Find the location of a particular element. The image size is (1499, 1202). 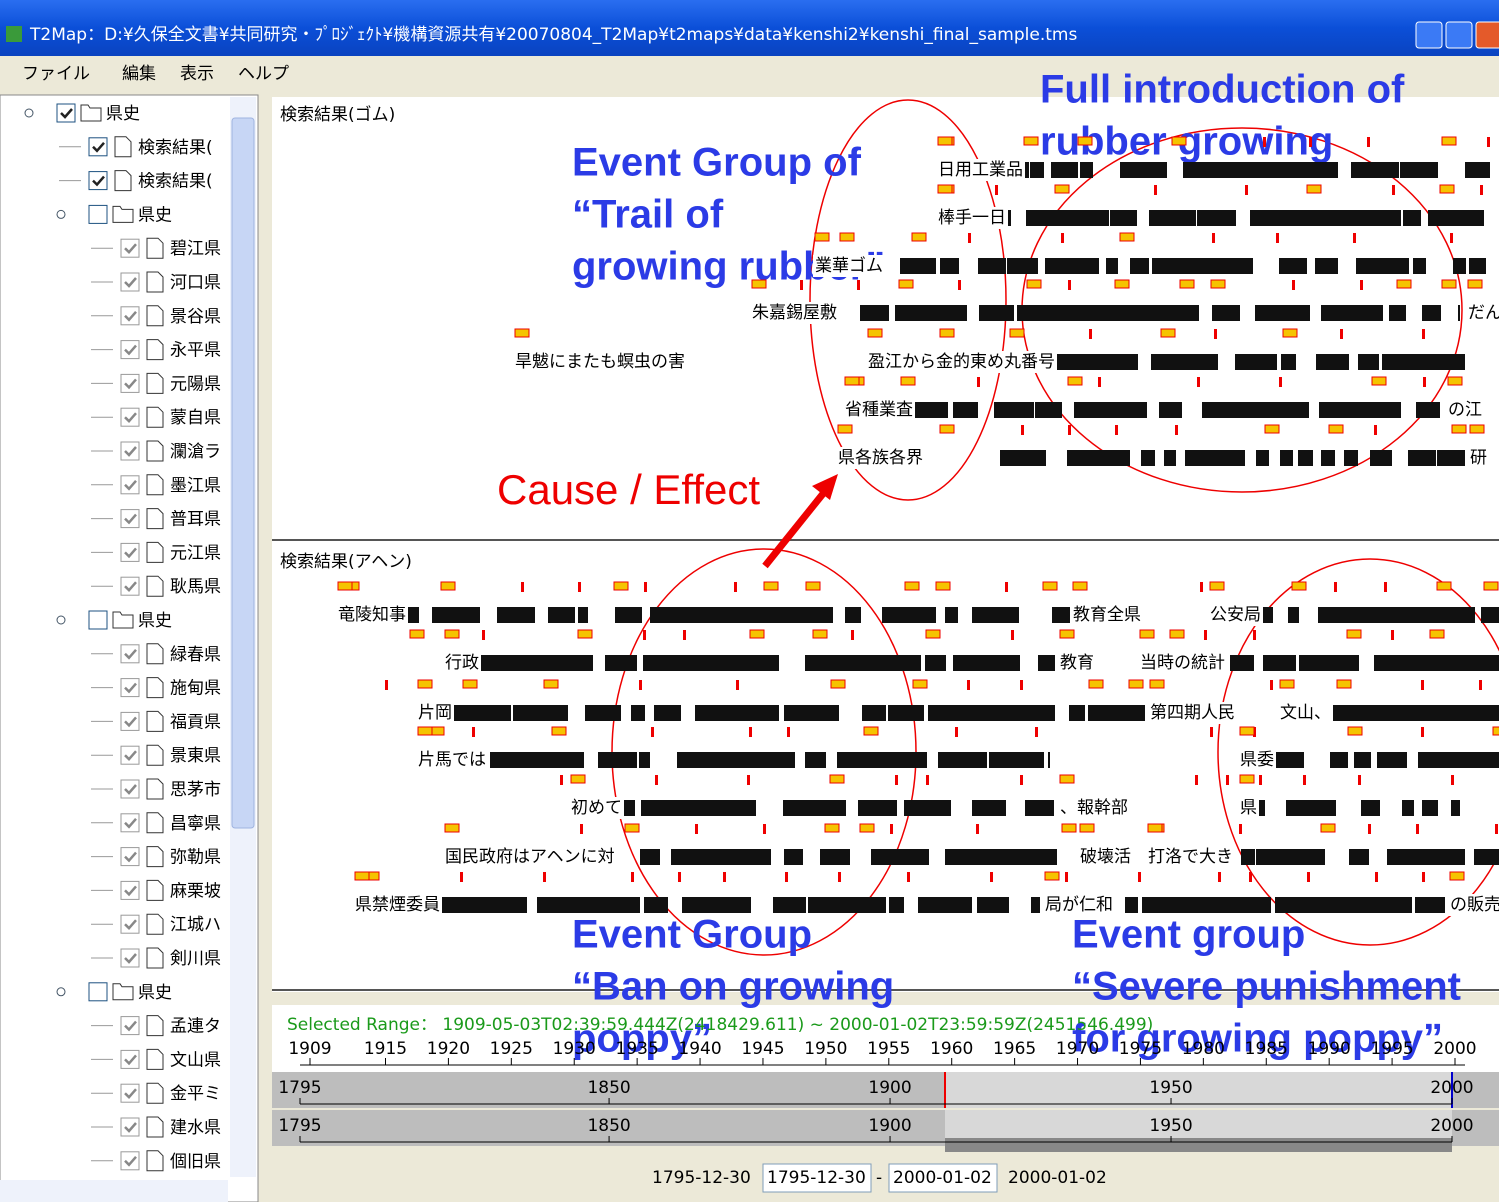

tree-label: 元江県 is located at coordinates (195, 553).